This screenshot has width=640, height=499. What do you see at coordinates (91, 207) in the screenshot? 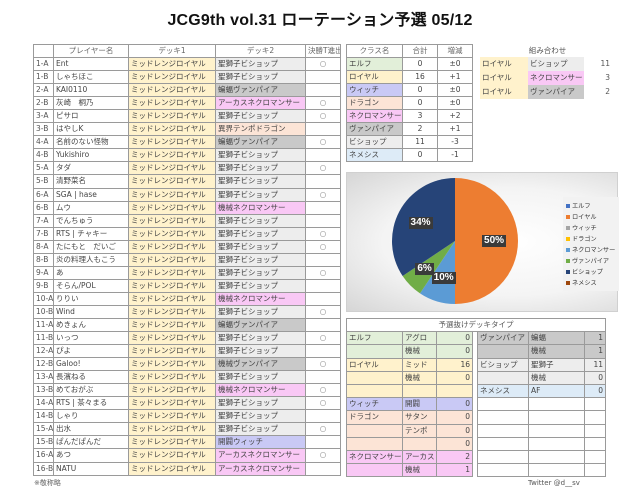
I see `player-name: ムウ` at bounding box center [91, 207].